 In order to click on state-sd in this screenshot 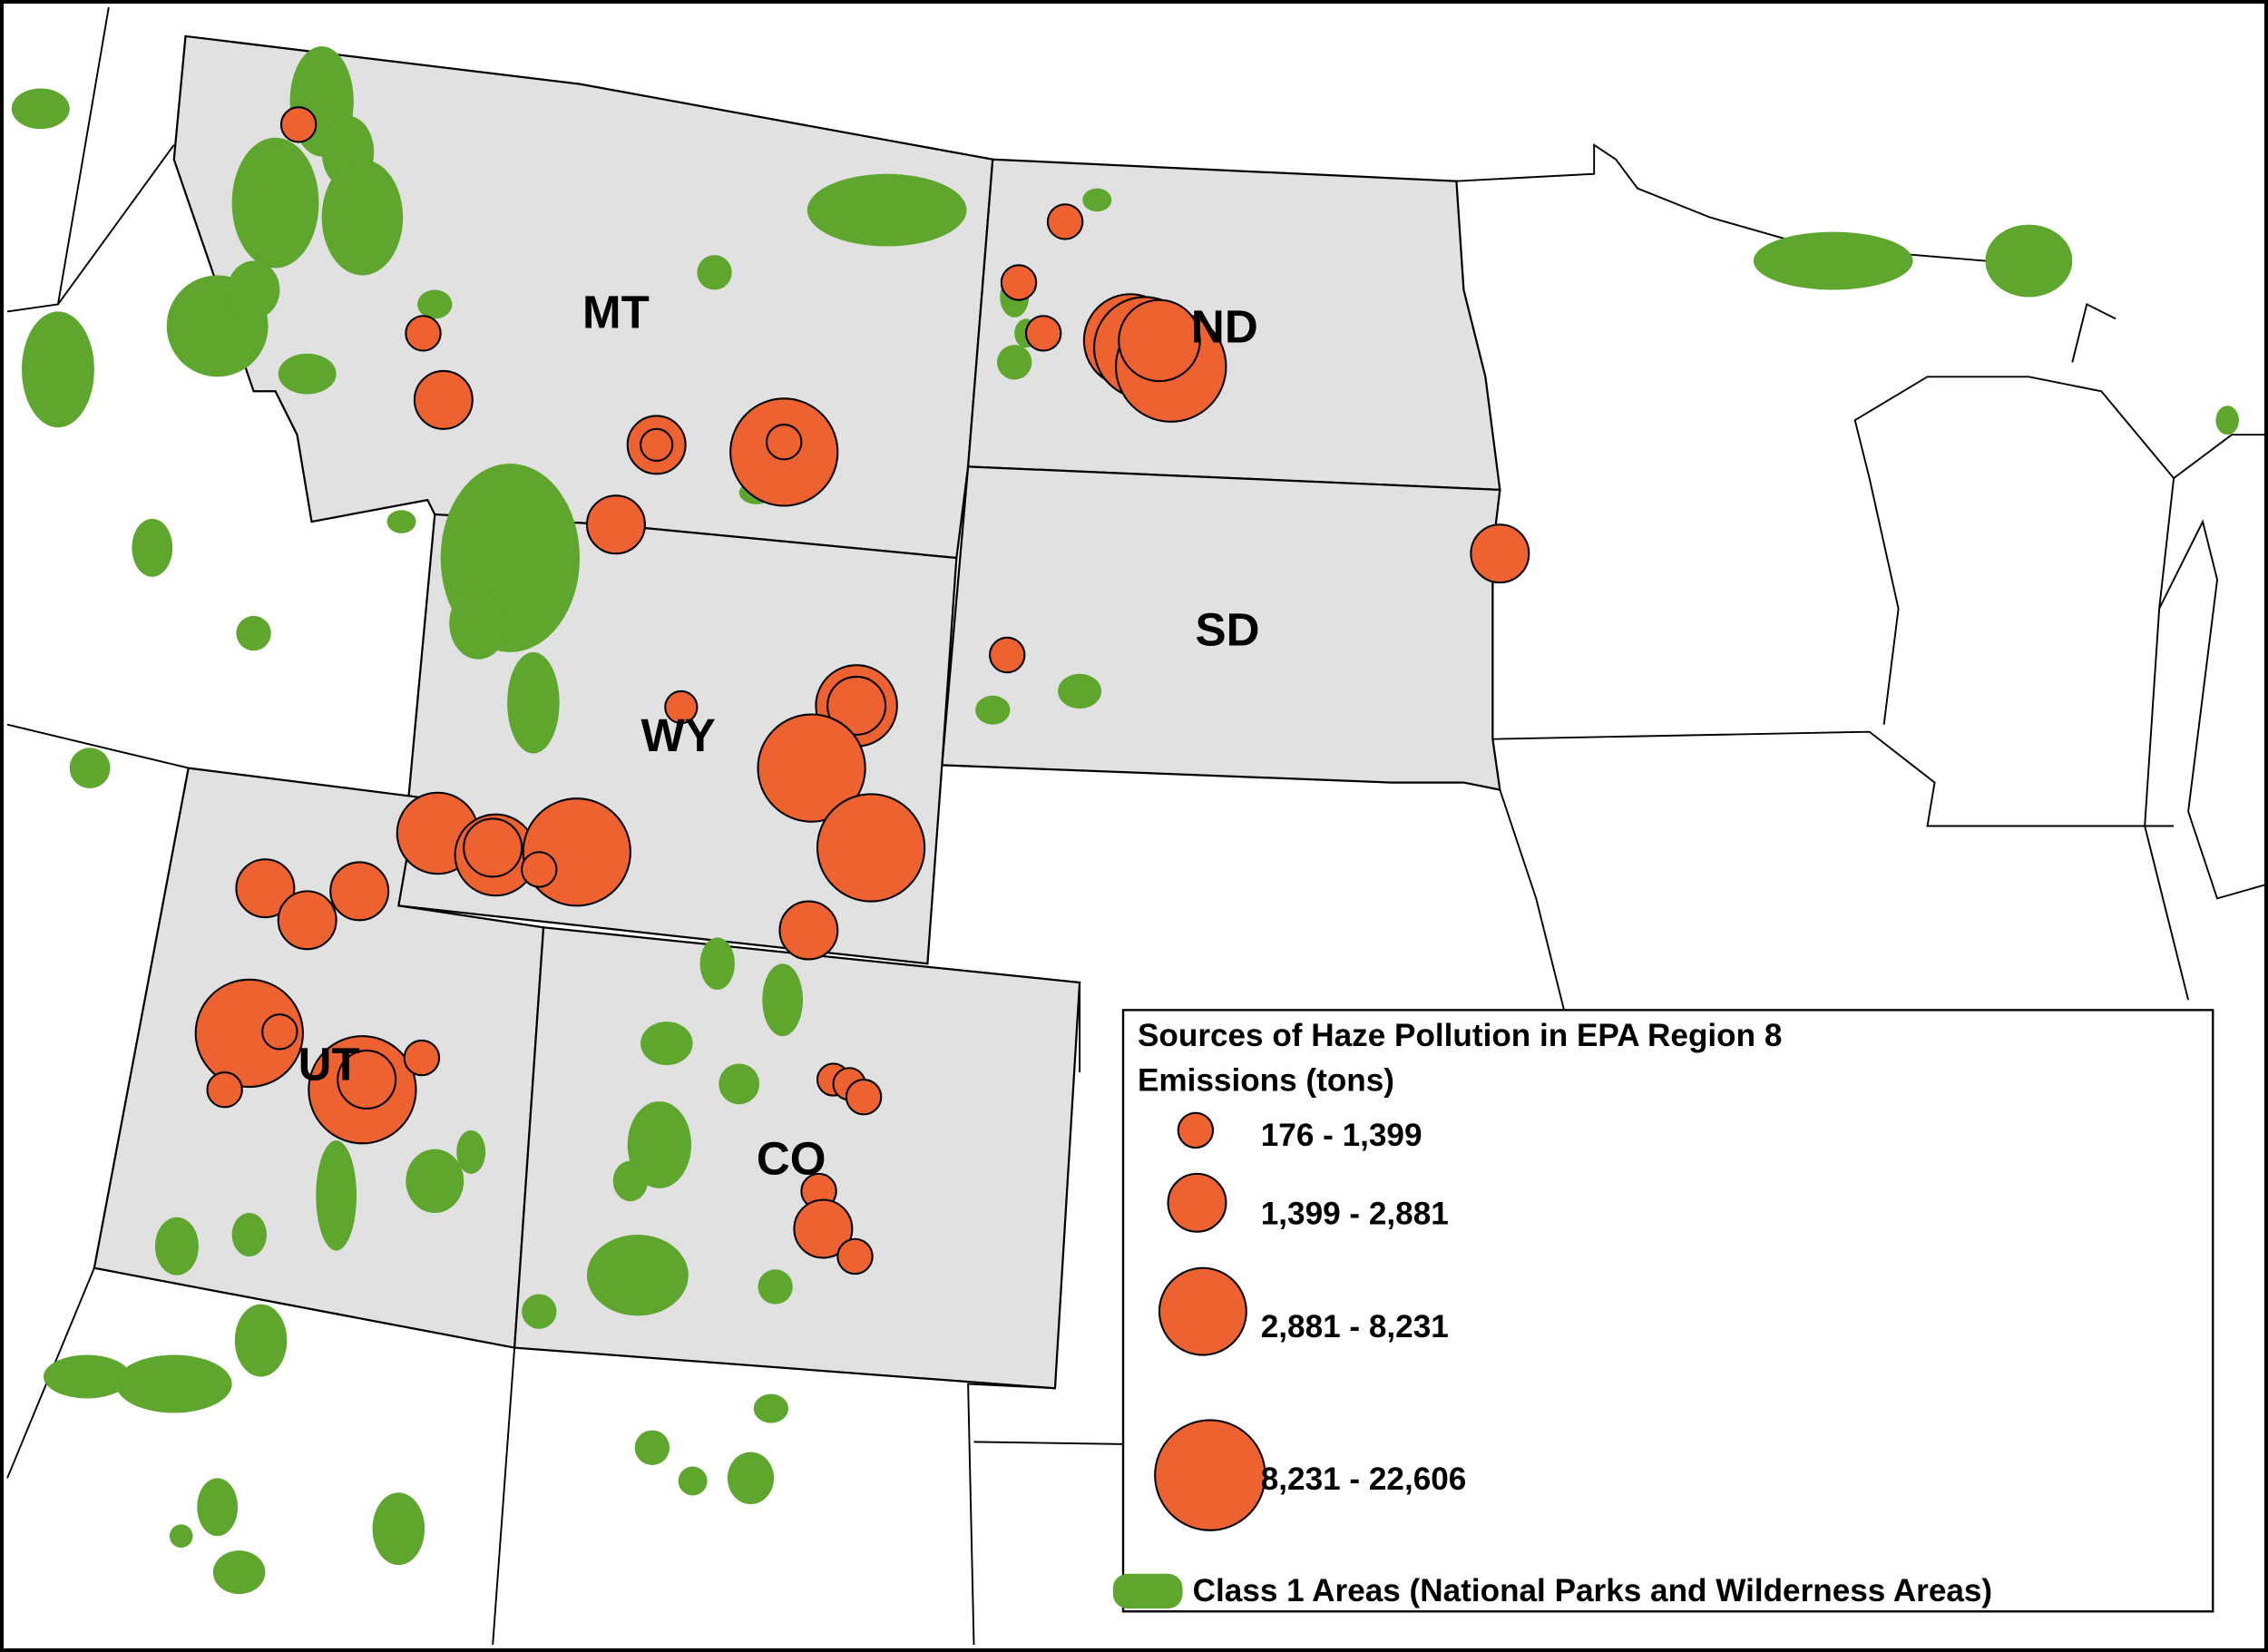, I will do `click(1221, 628)`.